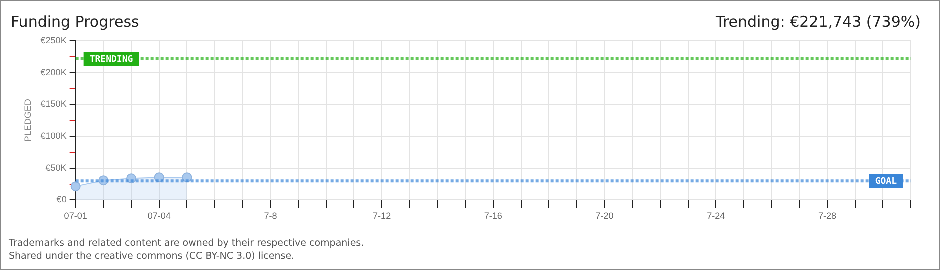 The width and height of the screenshot is (940, 270). I want to click on text: Trademarks and related content are owned by their respective companies., so click(186, 243).